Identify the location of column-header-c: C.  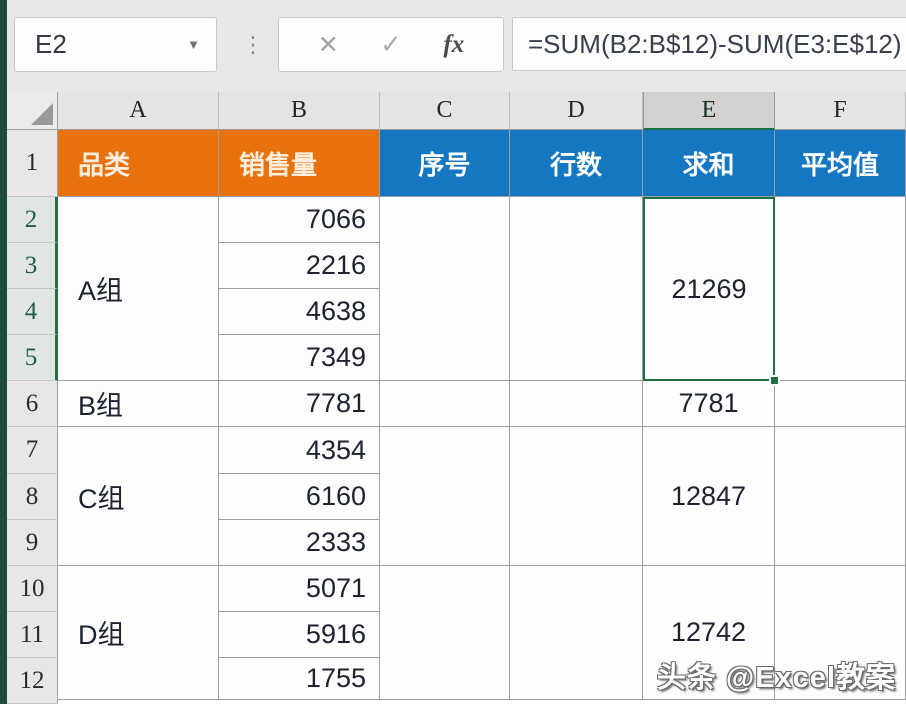
(445, 111).